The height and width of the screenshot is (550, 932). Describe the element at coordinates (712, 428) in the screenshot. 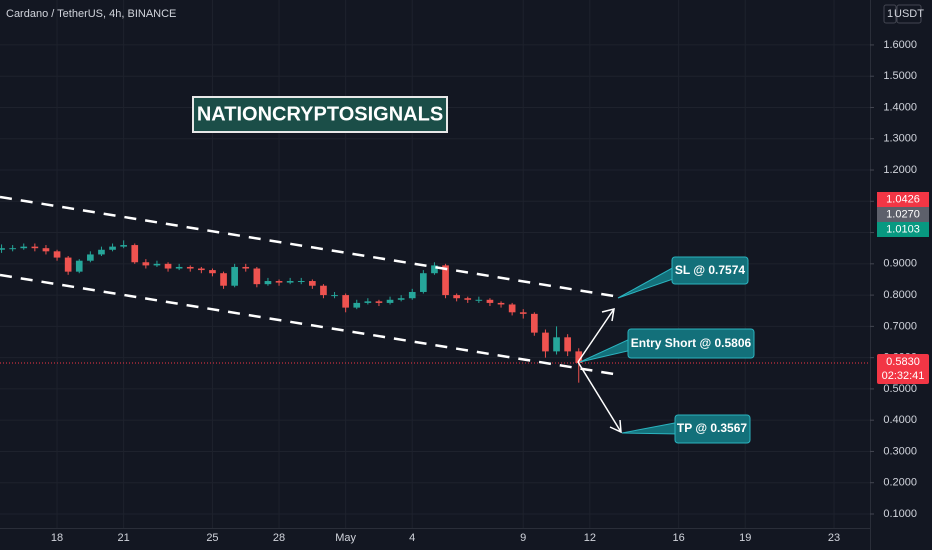

I see `annotation: TP @ 0.3567` at that location.